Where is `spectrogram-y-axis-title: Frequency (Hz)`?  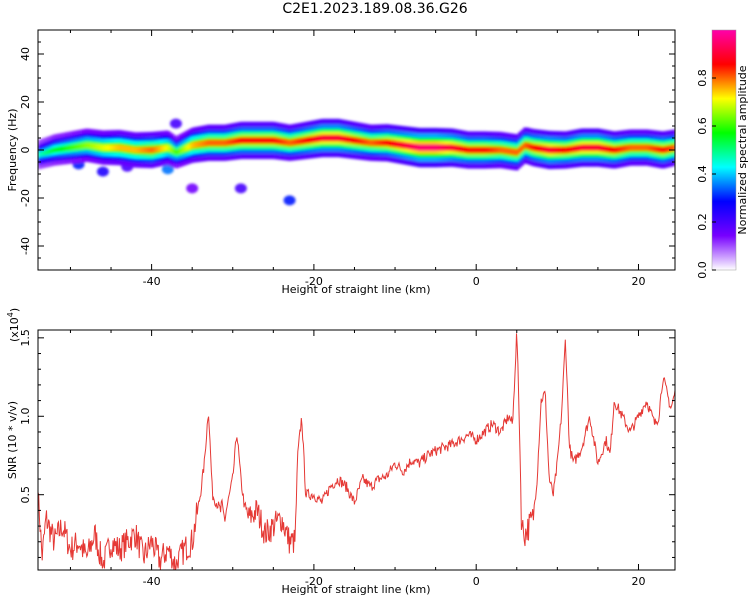
spectrogram-y-axis-title: Frequency (Hz) is located at coordinates (12, 150).